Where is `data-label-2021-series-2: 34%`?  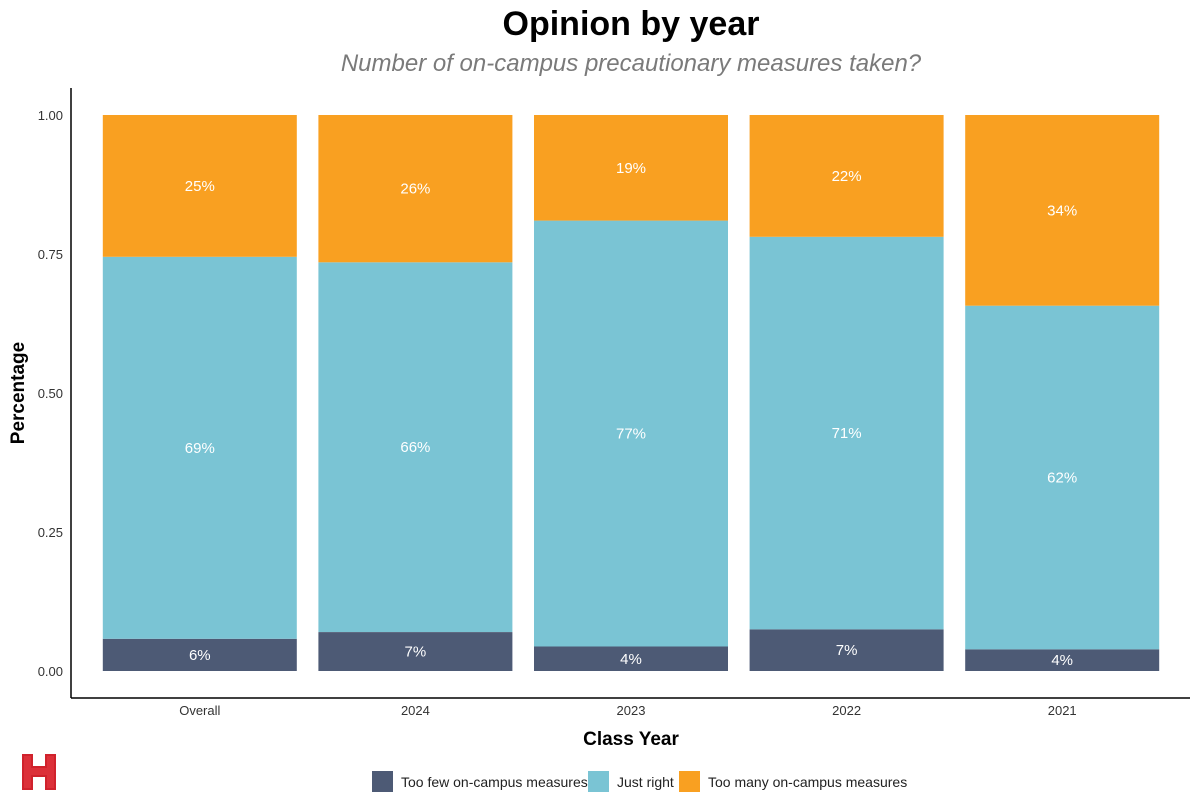 data-label-2021-series-2: 34% is located at coordinates (1062, 210).